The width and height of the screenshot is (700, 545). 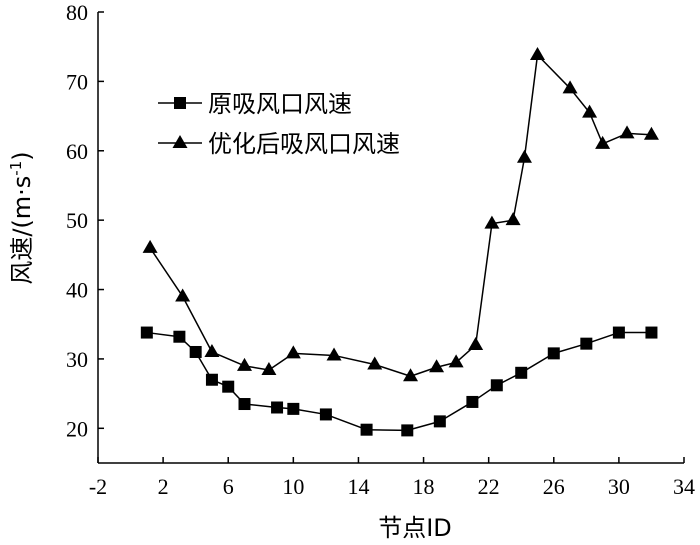 I want to click on y-tick-label: 70, so click(x=77, y=81).